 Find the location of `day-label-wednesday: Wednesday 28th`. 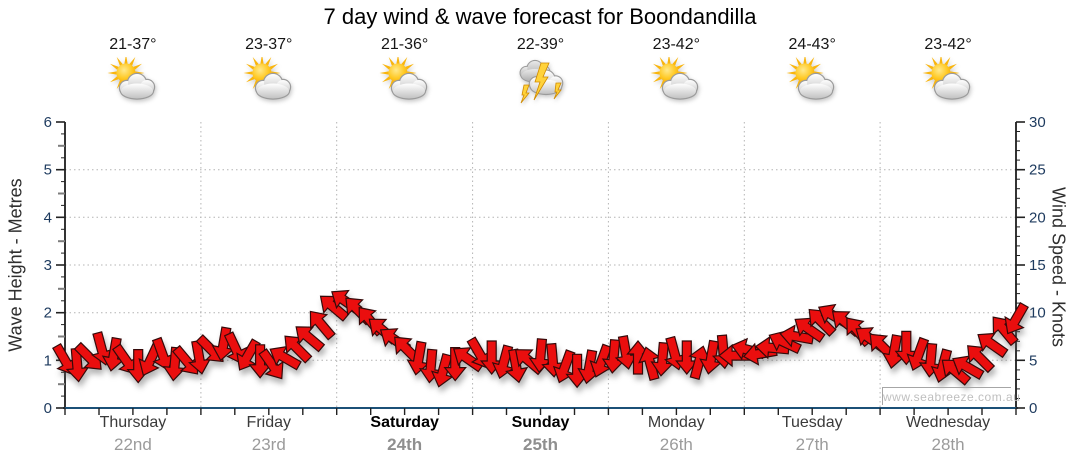

day-label-wednesday: Wednesday 28th is located at coordinates (948, 434).